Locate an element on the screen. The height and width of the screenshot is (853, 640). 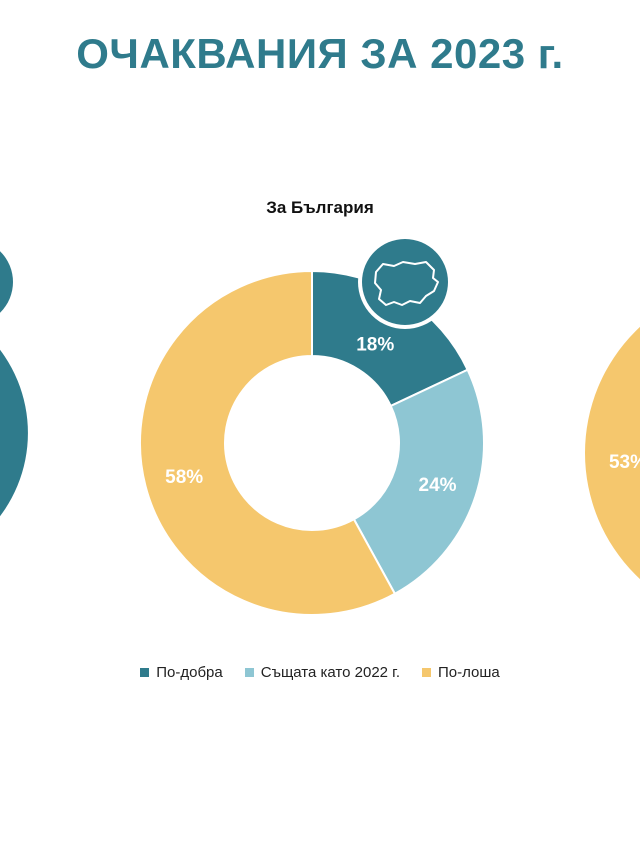
partial-donut-right-labels: 53% is located at coordinates (624, 462).